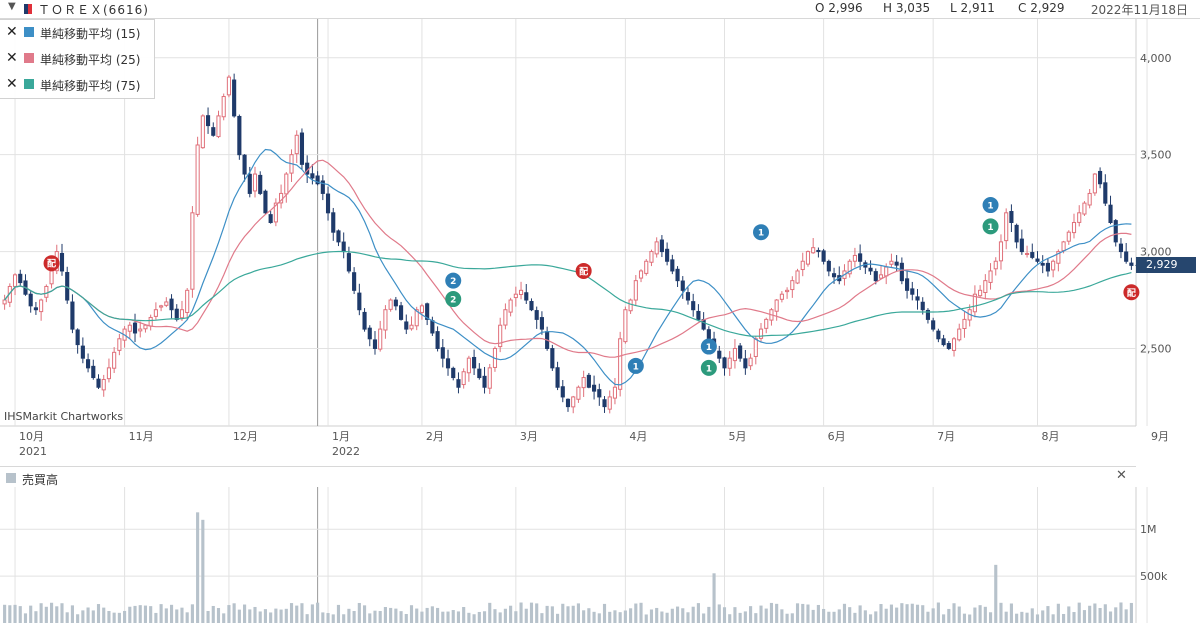  I want to click on chart-date: 2022年11月18日, so click(1139, 10).